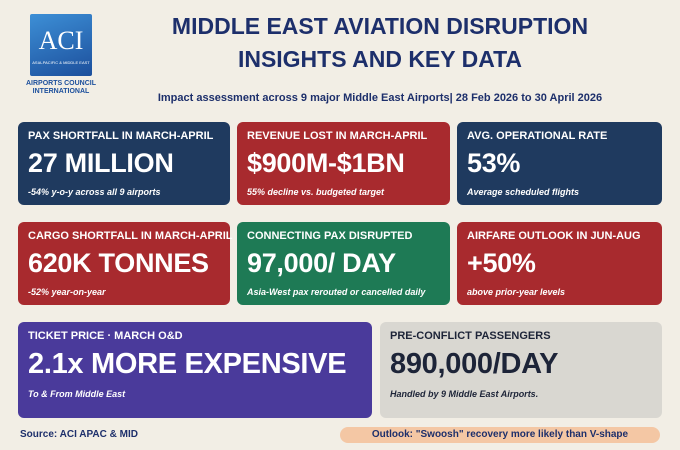 The height and width of the screenshot is (450, 680). What do you see at coordinates (516, 292) in the screenshot?
I see `card-note: above prior-year levels` at bounding box center [516, 292].